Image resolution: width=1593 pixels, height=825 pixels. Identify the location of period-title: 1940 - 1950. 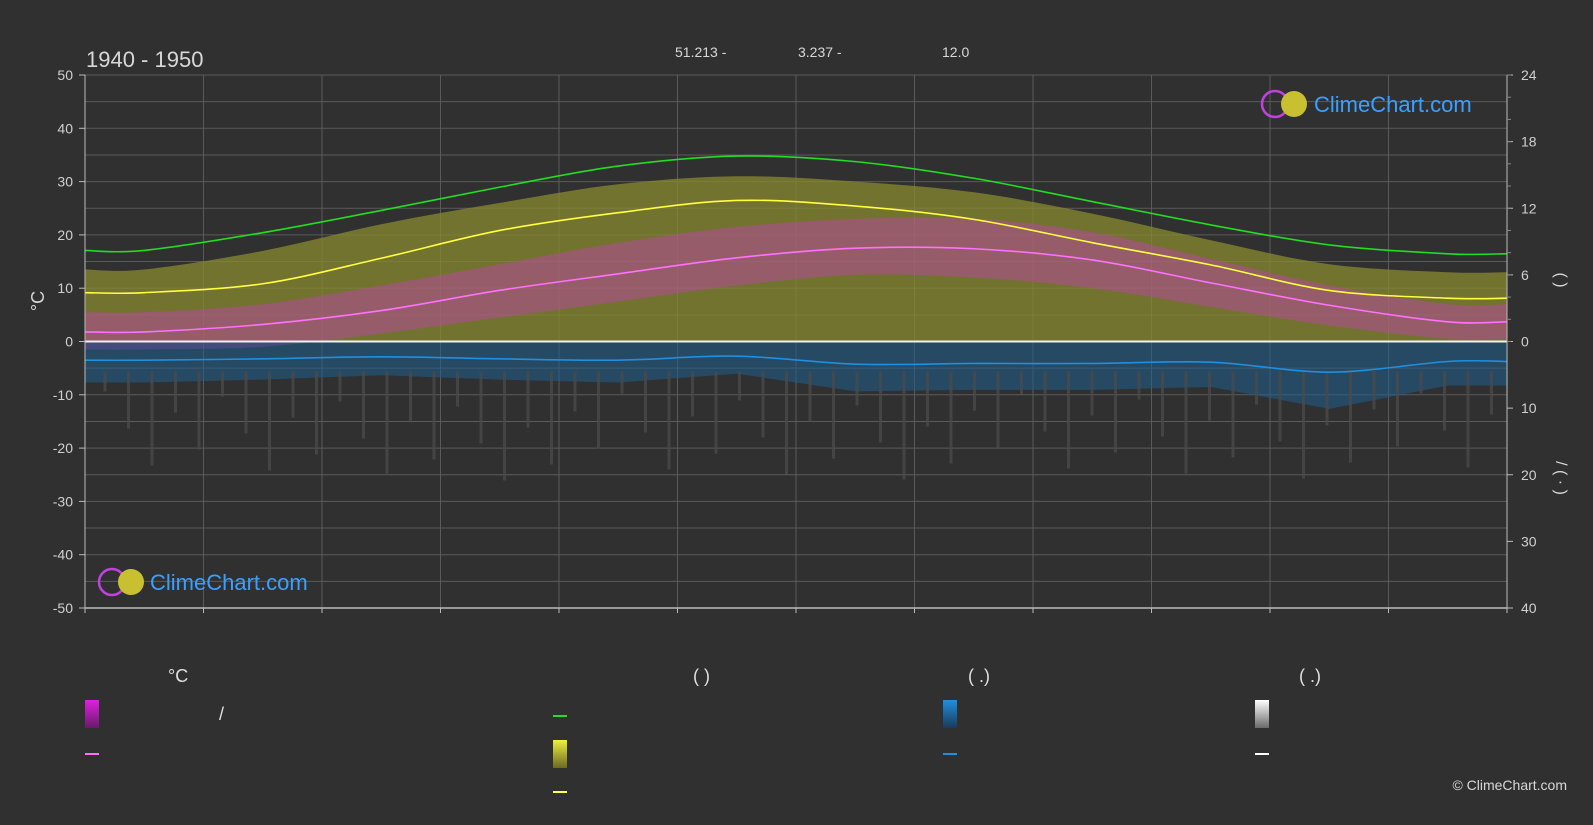
(144, 59).